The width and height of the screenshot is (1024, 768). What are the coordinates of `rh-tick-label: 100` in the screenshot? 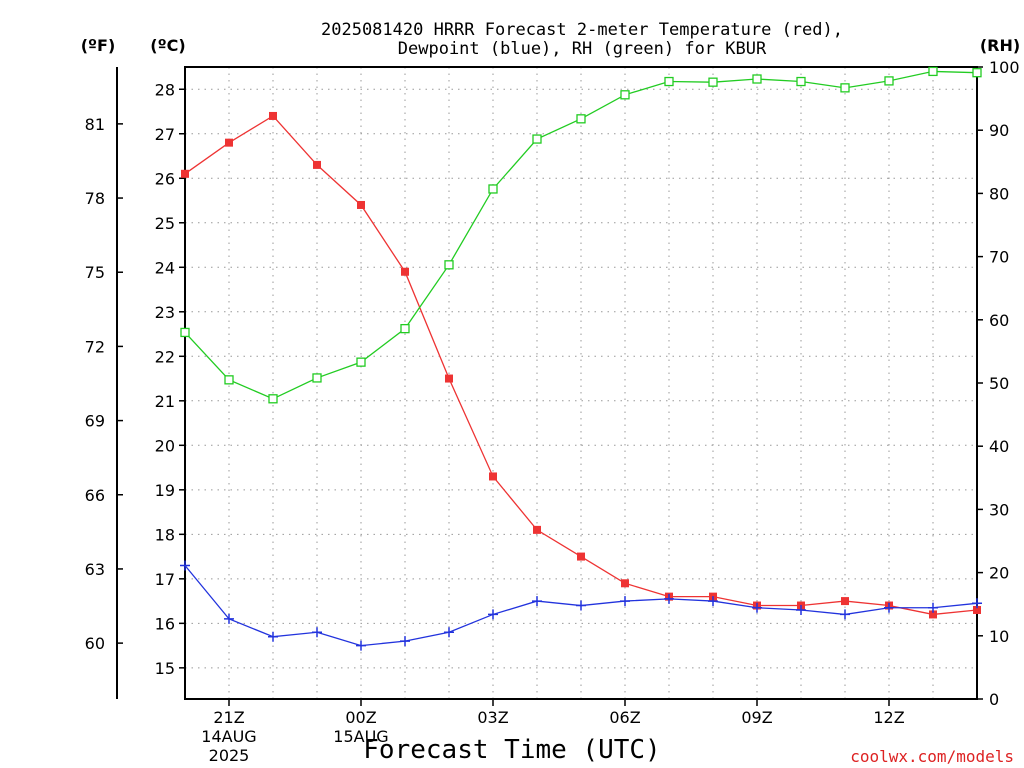 It's located at (1004, 67).